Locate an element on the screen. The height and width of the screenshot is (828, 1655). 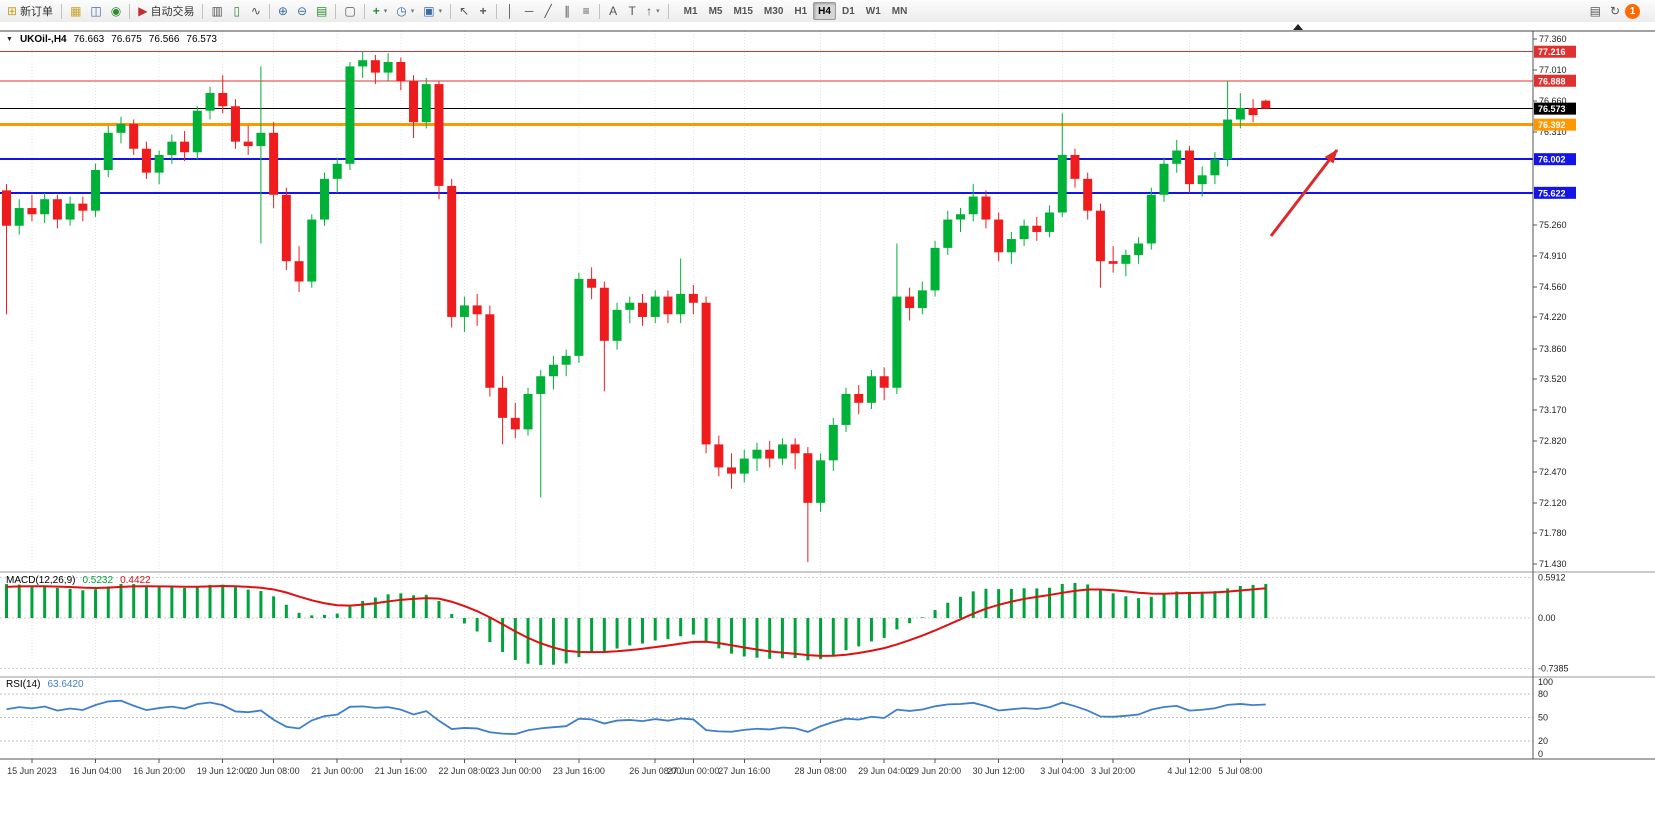
cursor-button: ↖ is located at coordinates (464, 11).